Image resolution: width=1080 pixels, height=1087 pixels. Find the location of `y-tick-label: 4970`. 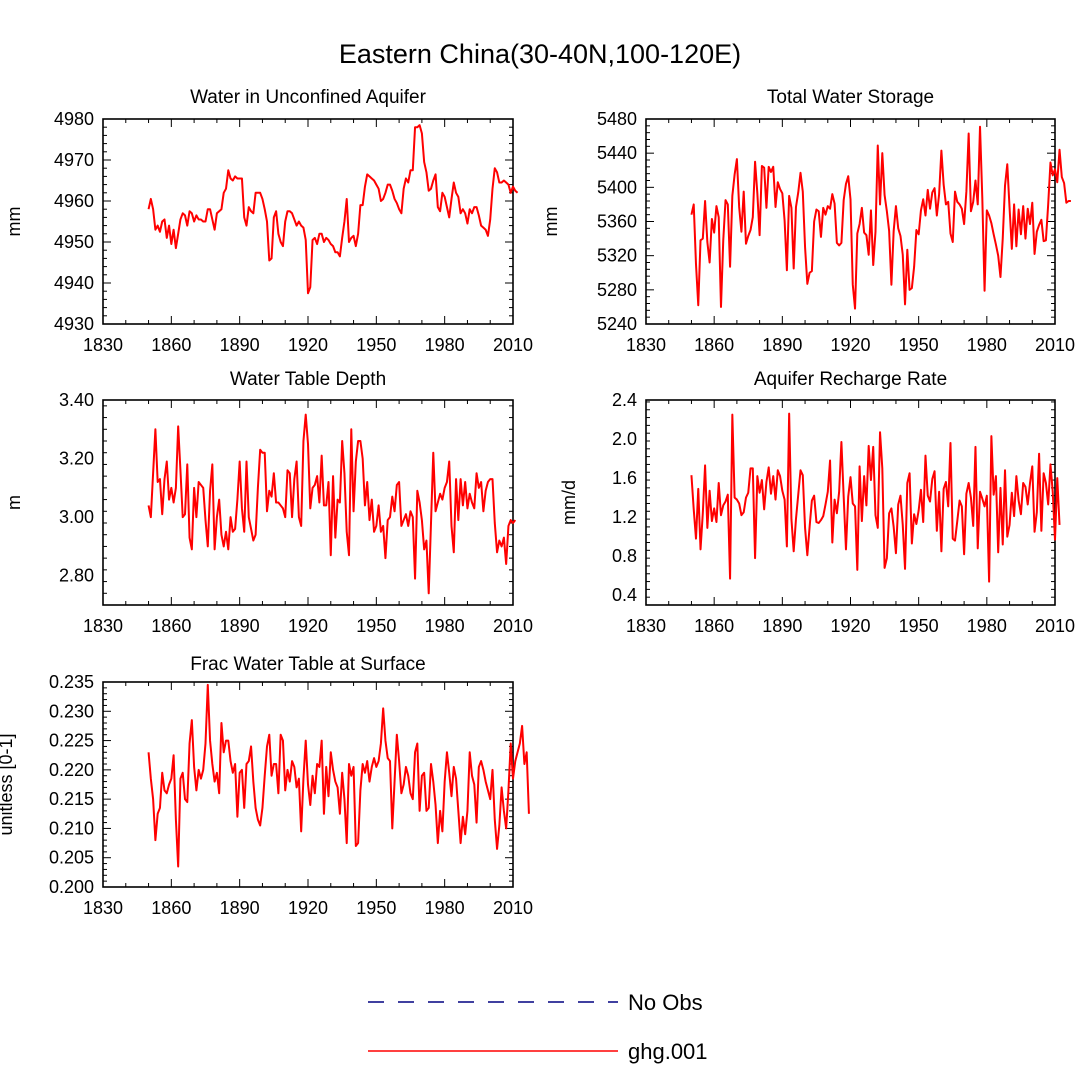

y-tick-label: 4970 is located at coordinates (74, 160).